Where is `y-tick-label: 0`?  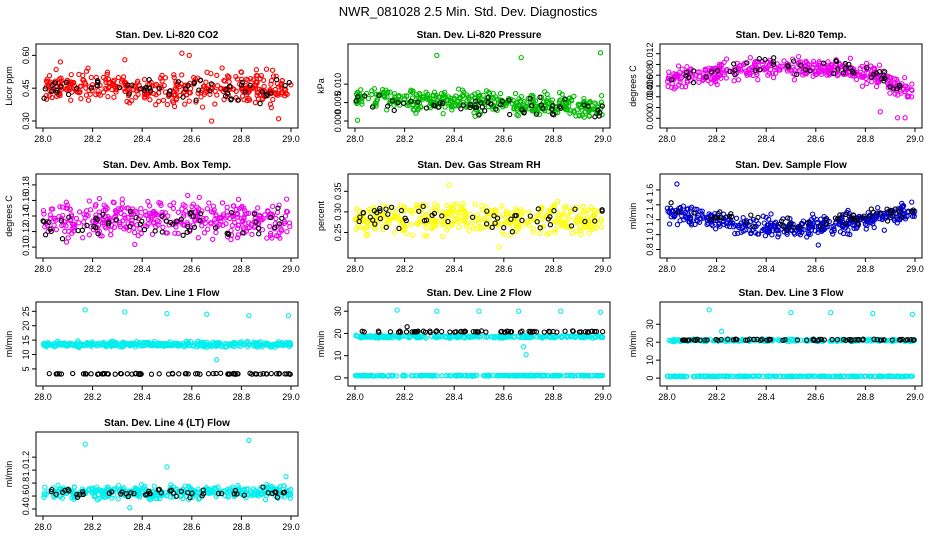
y-tick-label: 0 is located at coordinates (650, 378).